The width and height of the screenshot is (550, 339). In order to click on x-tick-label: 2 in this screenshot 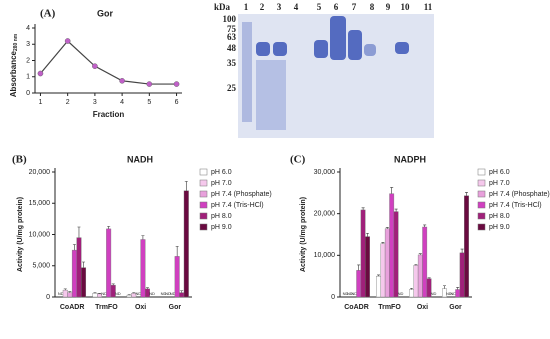, I will do `click(68, 102)`.